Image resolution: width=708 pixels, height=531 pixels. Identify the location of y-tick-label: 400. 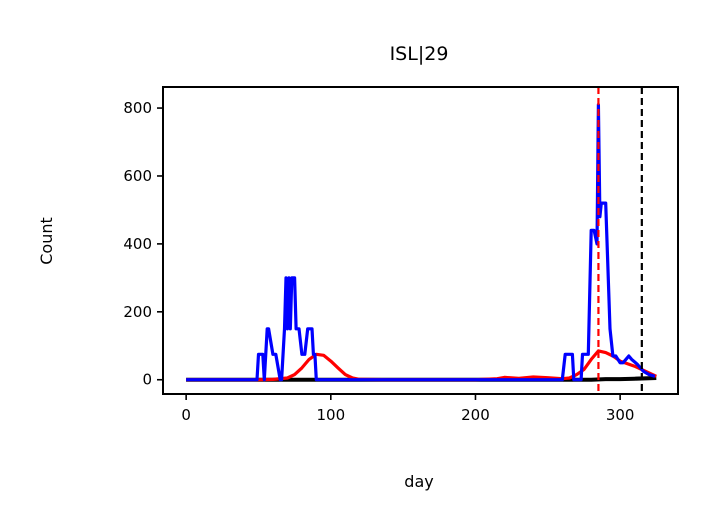
(137, 244).